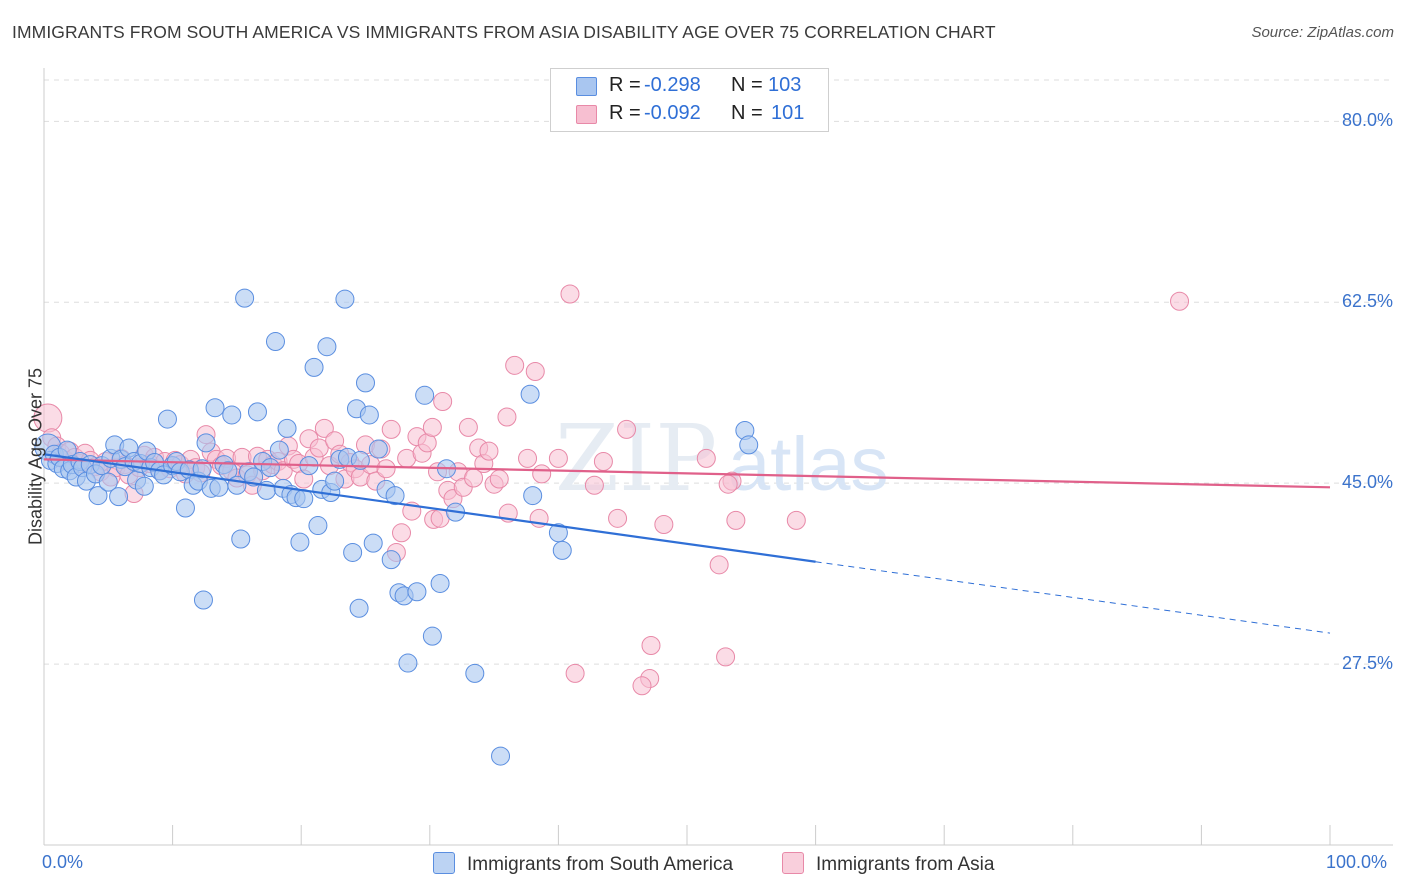 The height and width of the screenshot is (892, 1406). Describe the element at coordinates (1367, 120) in the screenshot. I see `y-tick-label: 80.0%` at that location.